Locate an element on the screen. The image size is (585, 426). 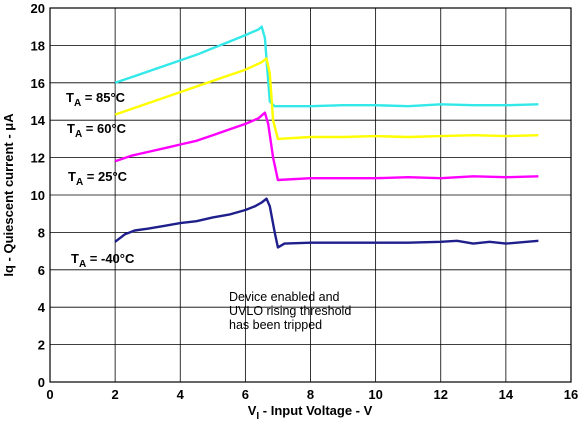
x-tick-label: 8 is located at coordinates (310, 394).